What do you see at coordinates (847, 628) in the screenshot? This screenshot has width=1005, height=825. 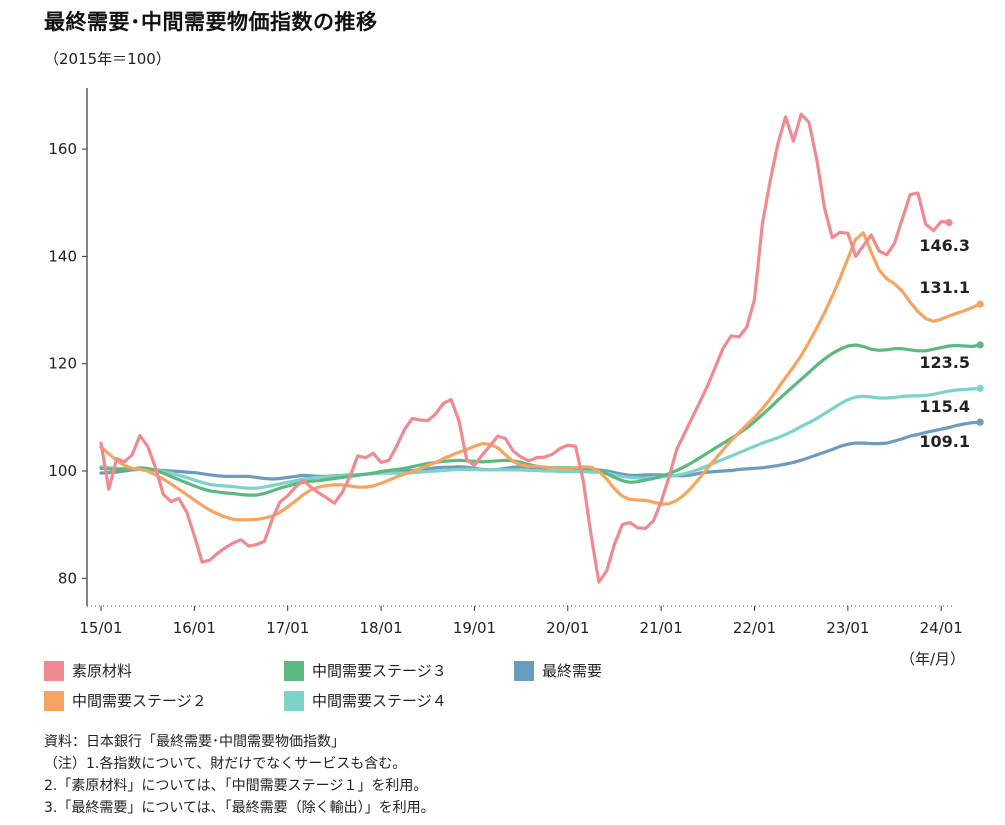 I see `x-tick-label: 23/01` at bounding box center [847, 628].